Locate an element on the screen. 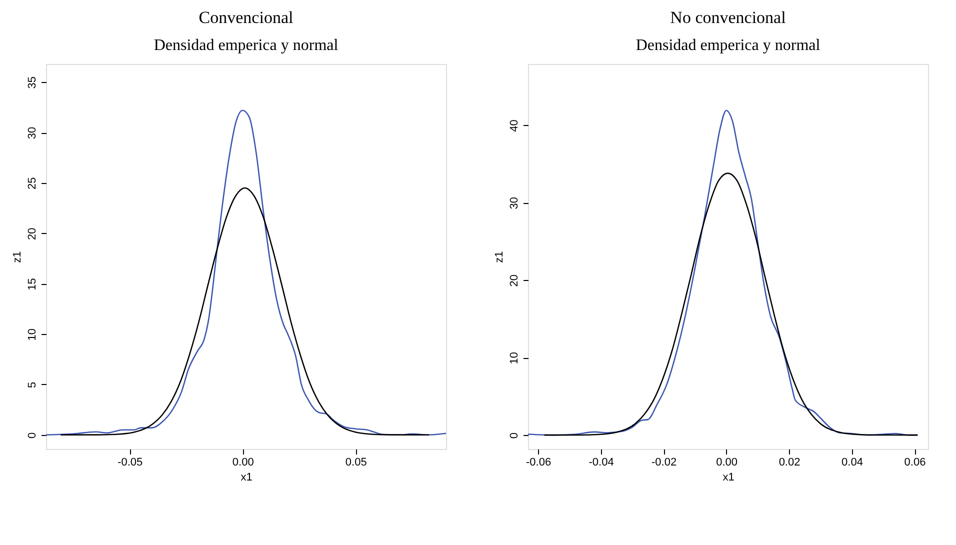  y-tick-label: 25 is located at coordinates (32, 183).